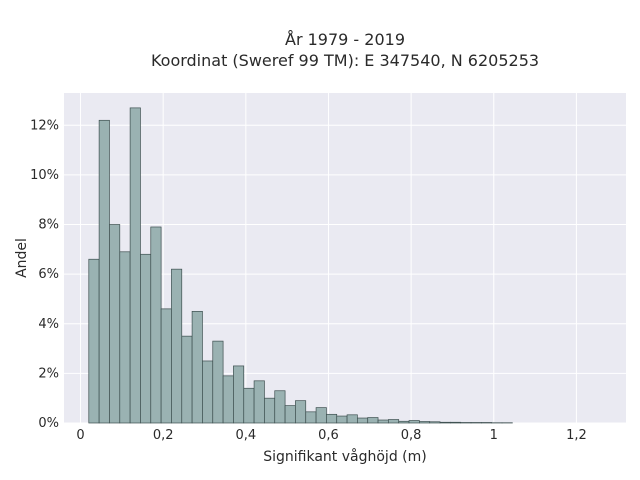 The height and width of the screenshot is (480, 640). I want to click on y-tick-label: 8%, so click(48, 225).